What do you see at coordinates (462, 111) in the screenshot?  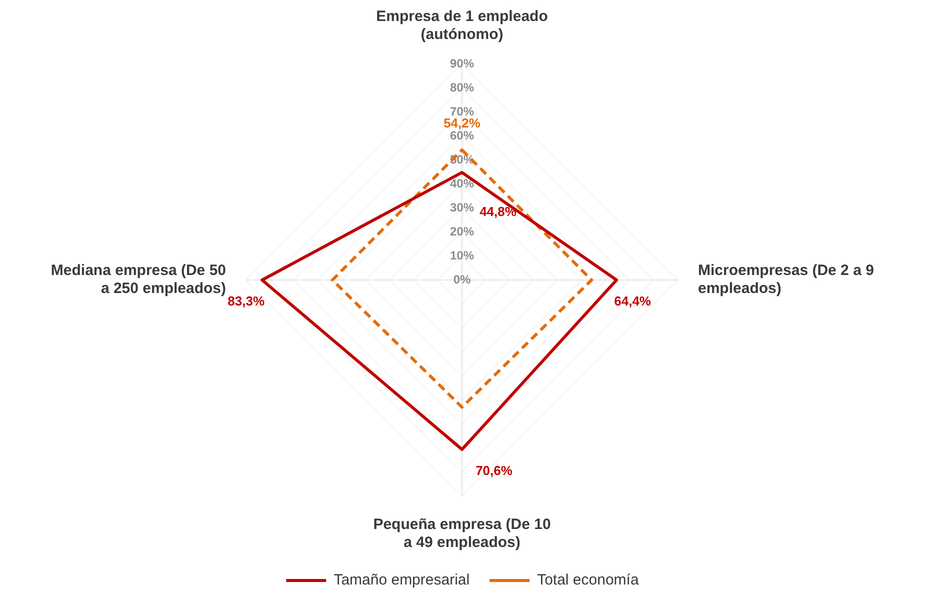 I see `y-tick-label: 70%` at bounding box center [462, 111].